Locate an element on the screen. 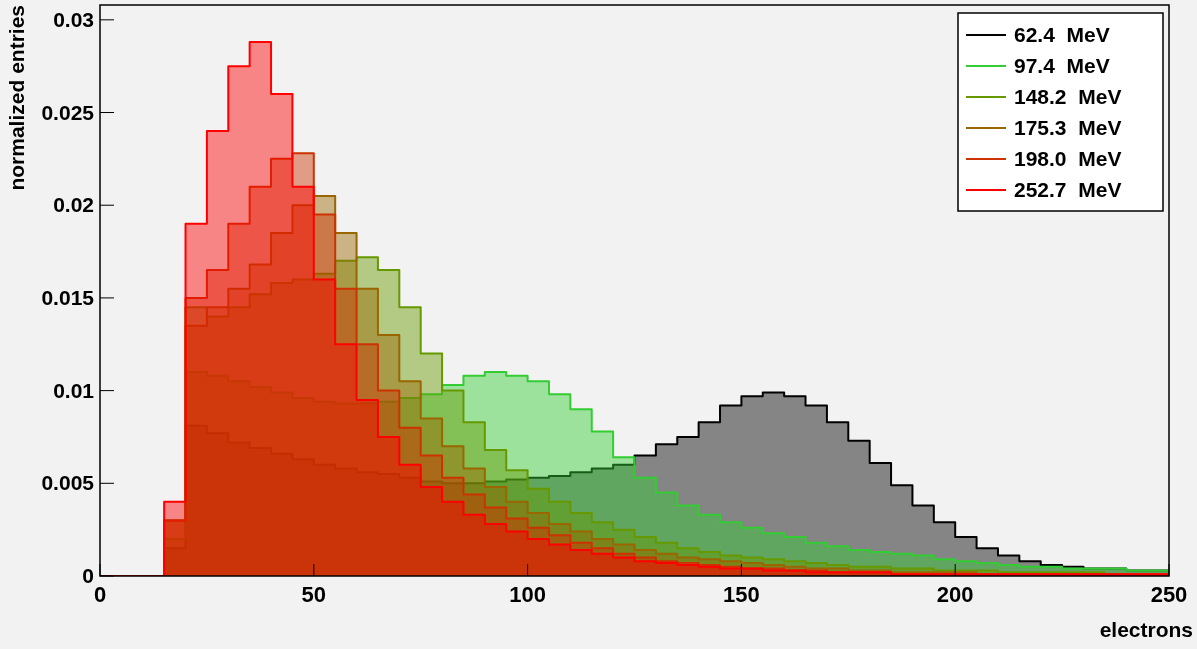 The image size is (1197, 649). y-axis-title: normalized entries is located at coordinates (16, 98).